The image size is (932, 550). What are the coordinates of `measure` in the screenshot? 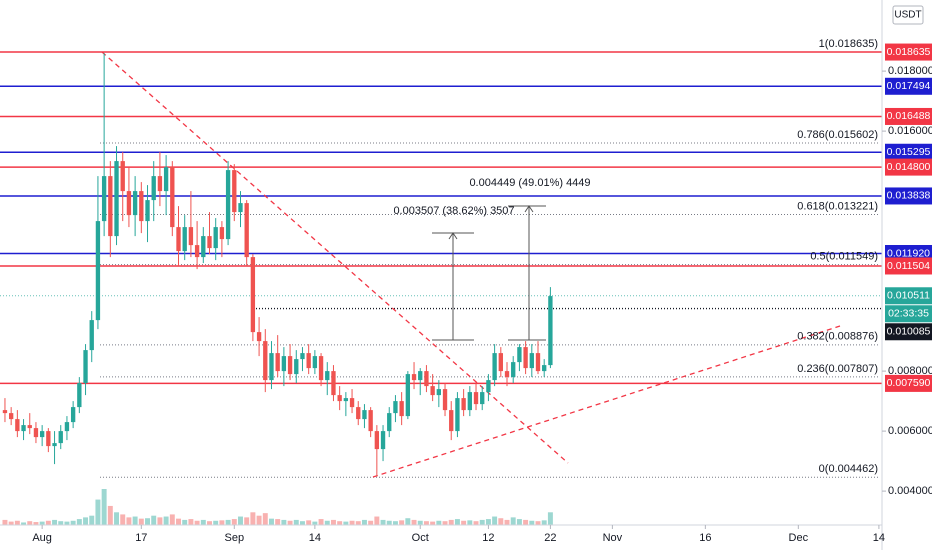 It's located at (489, 273).